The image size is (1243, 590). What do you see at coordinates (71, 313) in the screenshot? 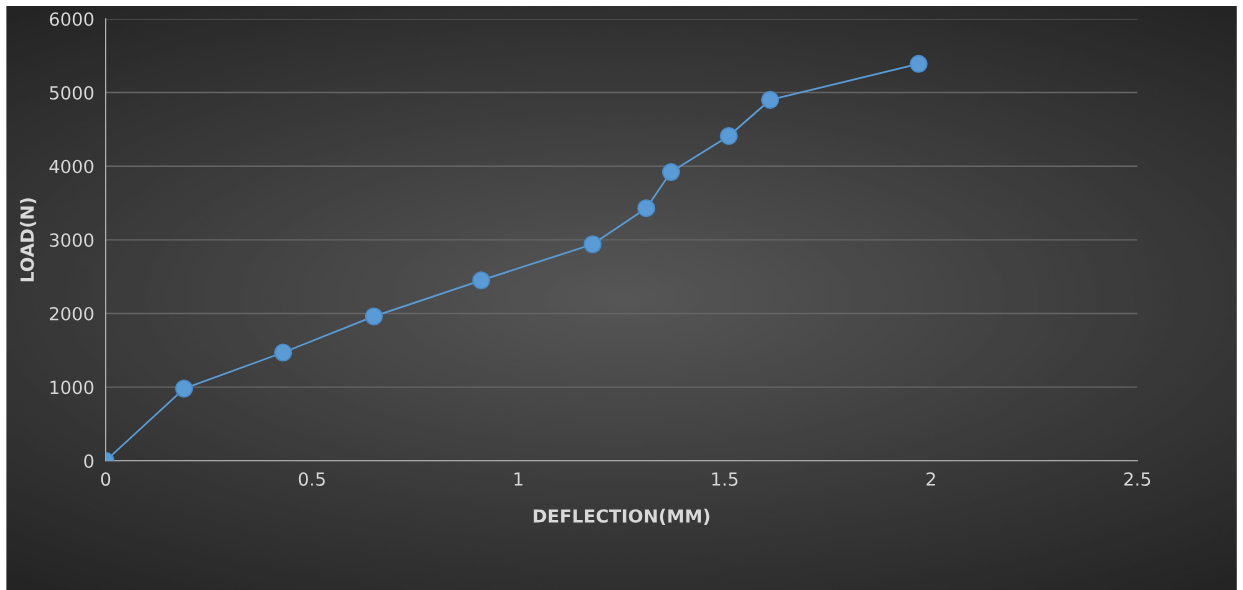
I see `y-tick-label: 2000` at bounding box center [71, 313].